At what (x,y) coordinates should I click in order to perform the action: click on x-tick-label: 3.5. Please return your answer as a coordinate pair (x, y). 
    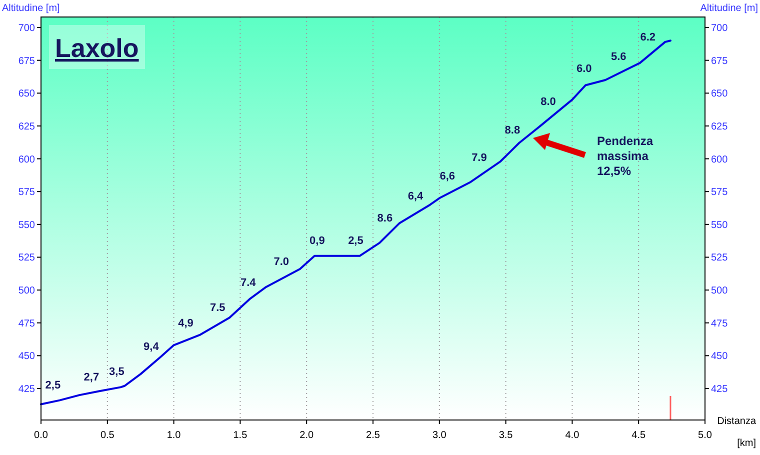
    Looking at the image, I should click on (506, 435).